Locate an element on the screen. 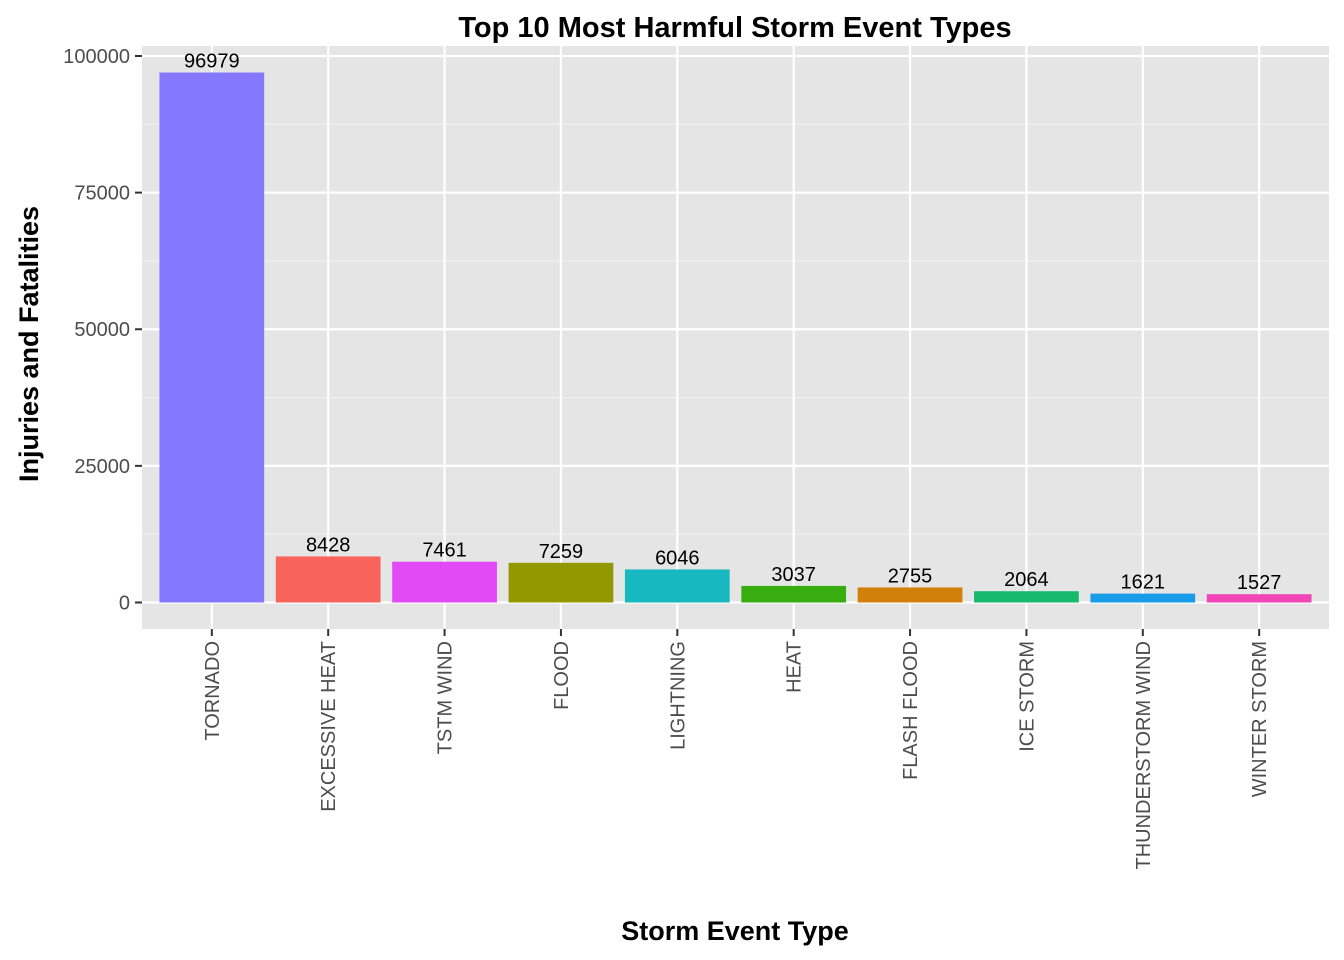  y-axis: 0 25000 50000 75000 100000 is located at coordinates (102, 330).